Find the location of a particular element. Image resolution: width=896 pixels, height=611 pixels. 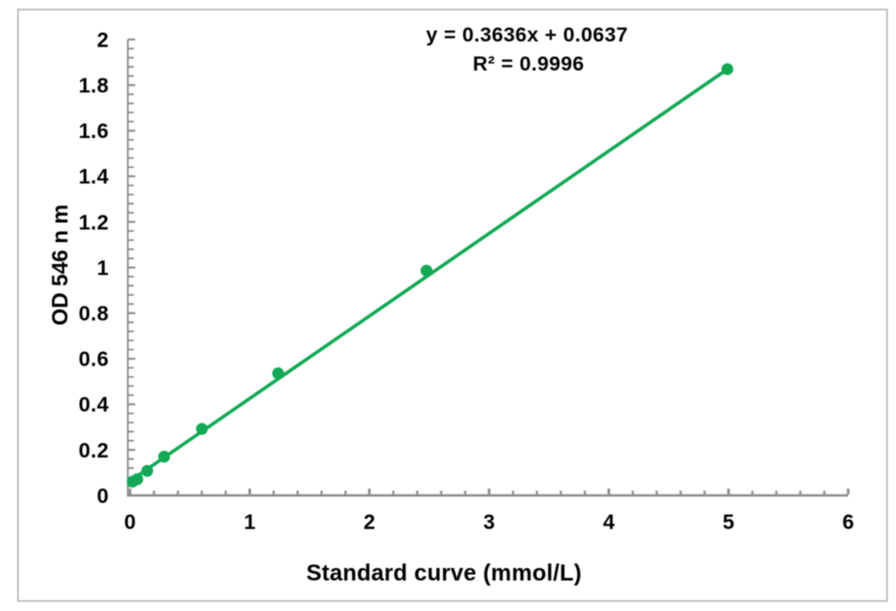

svg-text: y = 0.3636x + 0.0637 is located at coordinates (527, 35).